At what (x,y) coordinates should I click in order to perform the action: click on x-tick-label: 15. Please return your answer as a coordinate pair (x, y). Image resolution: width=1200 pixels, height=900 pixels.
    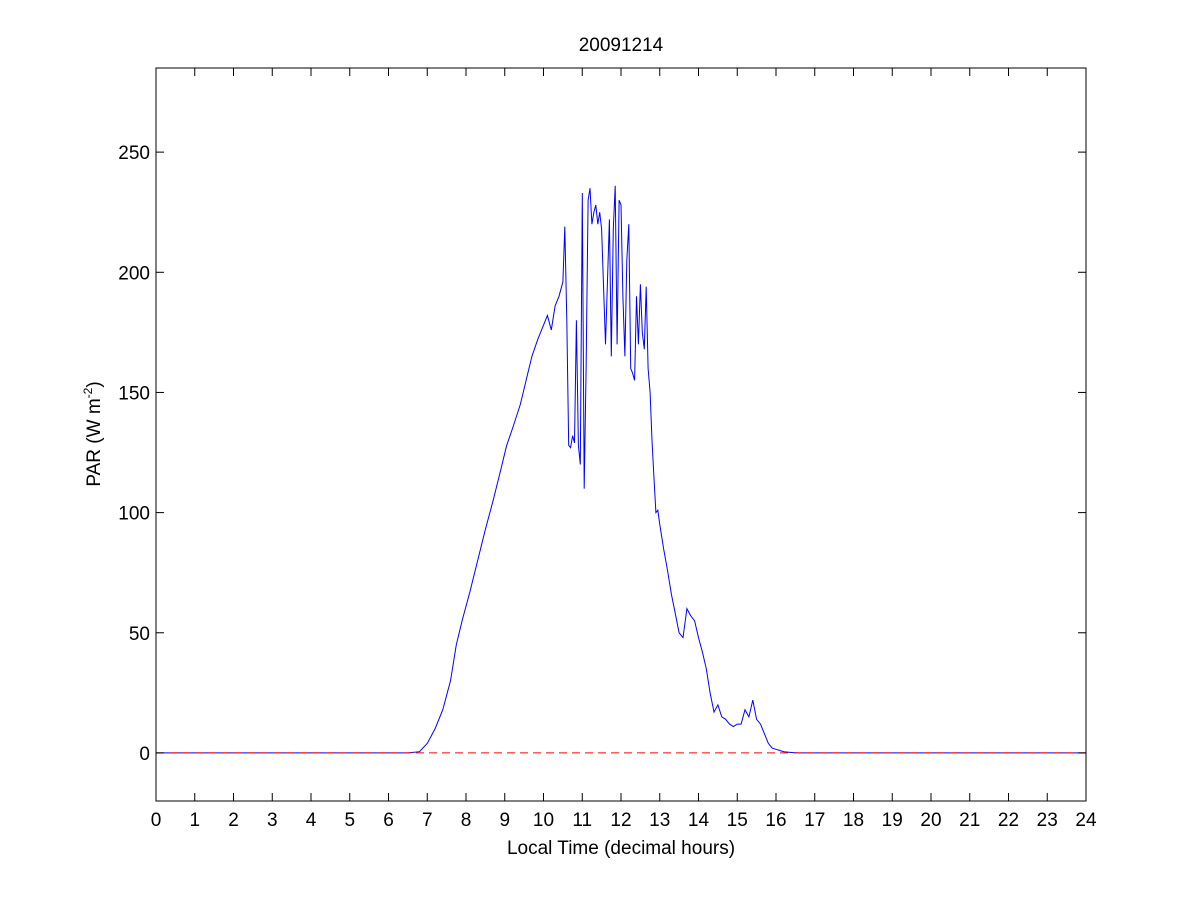
    Looking at the image, I should click on (737, 820).